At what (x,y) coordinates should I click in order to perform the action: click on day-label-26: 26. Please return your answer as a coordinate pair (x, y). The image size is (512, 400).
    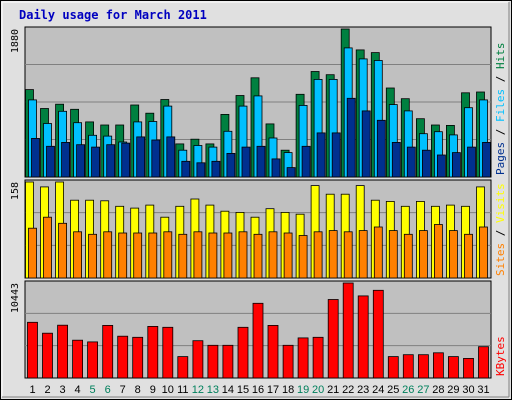
    Looking at the image, I should click on (408, 390).